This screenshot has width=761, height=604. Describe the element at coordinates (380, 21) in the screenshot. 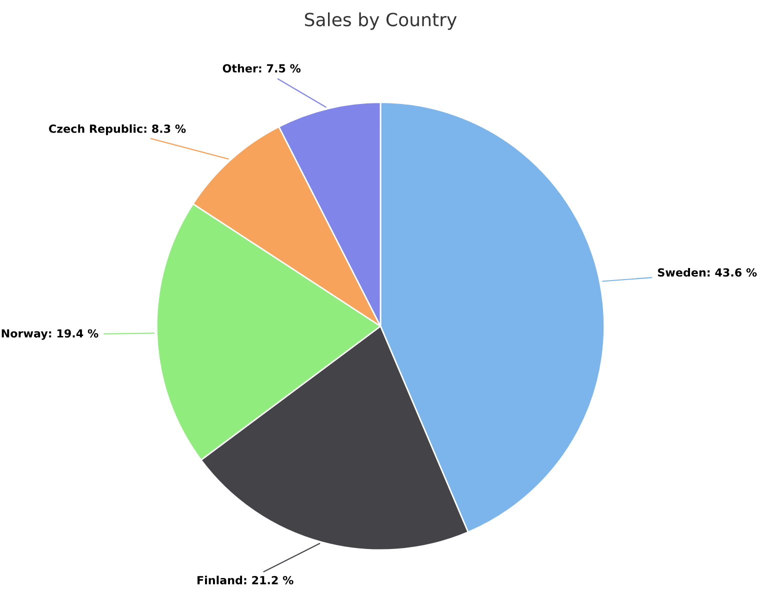

I see `chart-title: Sales by Country` at that location.